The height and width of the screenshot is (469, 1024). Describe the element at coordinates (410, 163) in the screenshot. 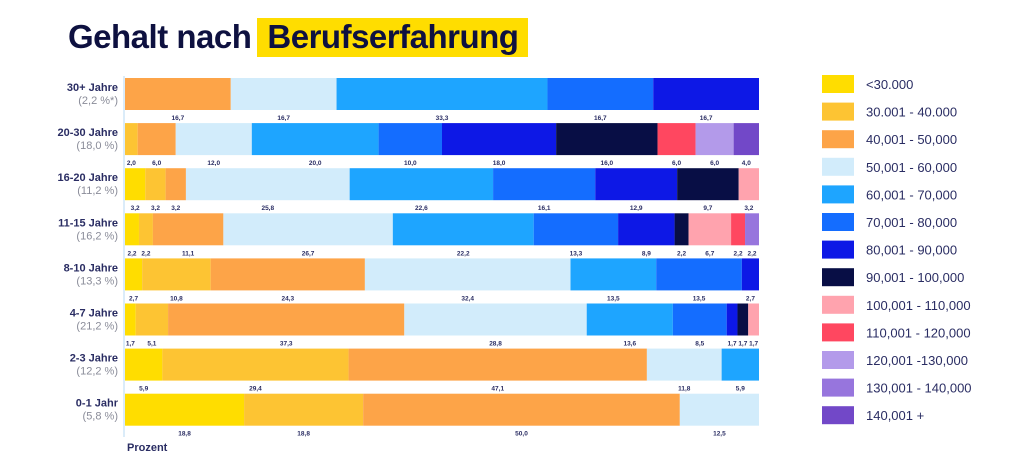

I see `segment-value-label: 10,0` at that location.